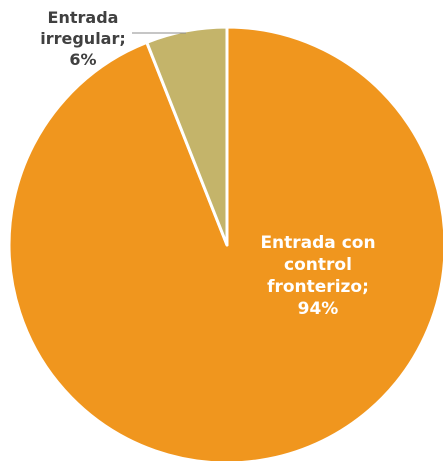 The height and width of the screenshot is (461, 443). What do you see at coordinates (187, 136) in the screenshot?
I see `pie-slice` at bounding box center [187, 136].